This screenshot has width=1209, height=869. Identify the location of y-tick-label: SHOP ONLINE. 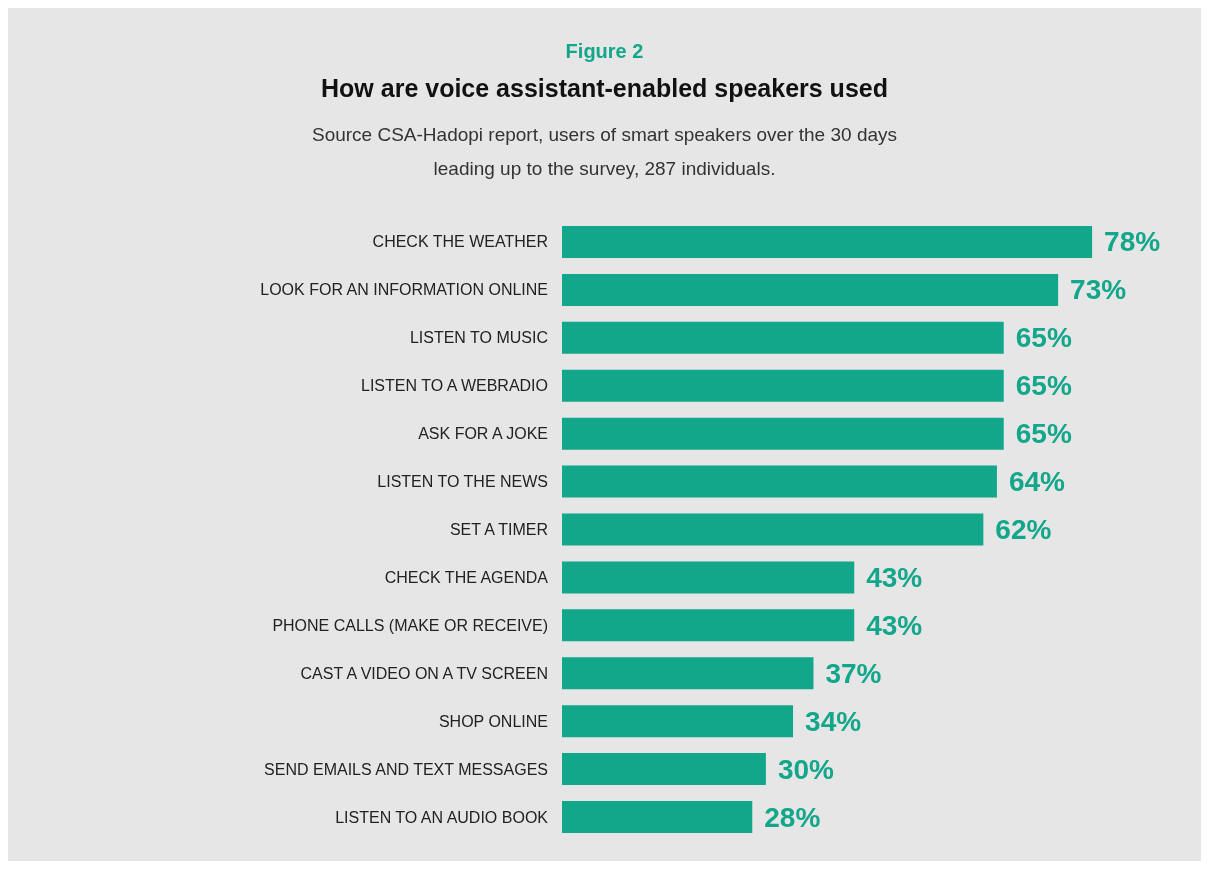
(493, 721).